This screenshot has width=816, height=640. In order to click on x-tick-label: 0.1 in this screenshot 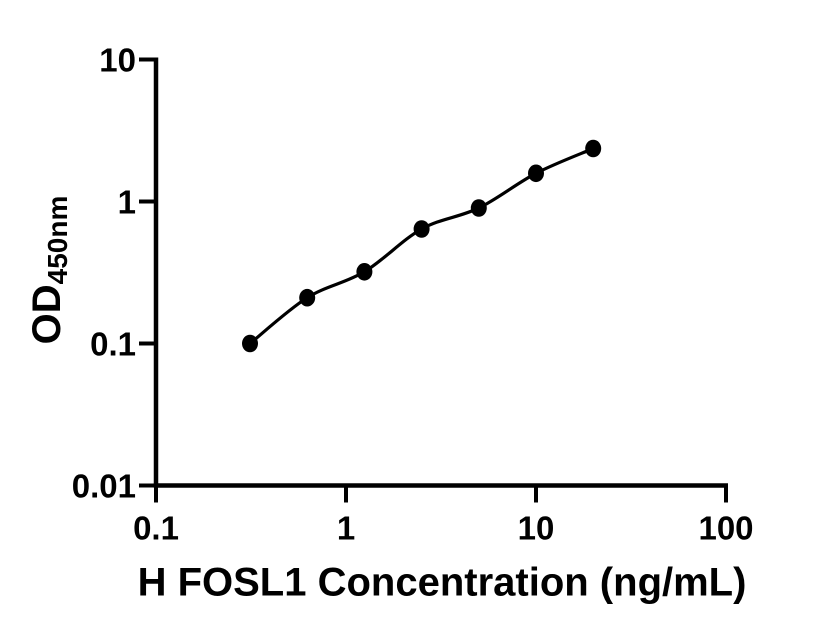, I will do `click(156, 528)`.